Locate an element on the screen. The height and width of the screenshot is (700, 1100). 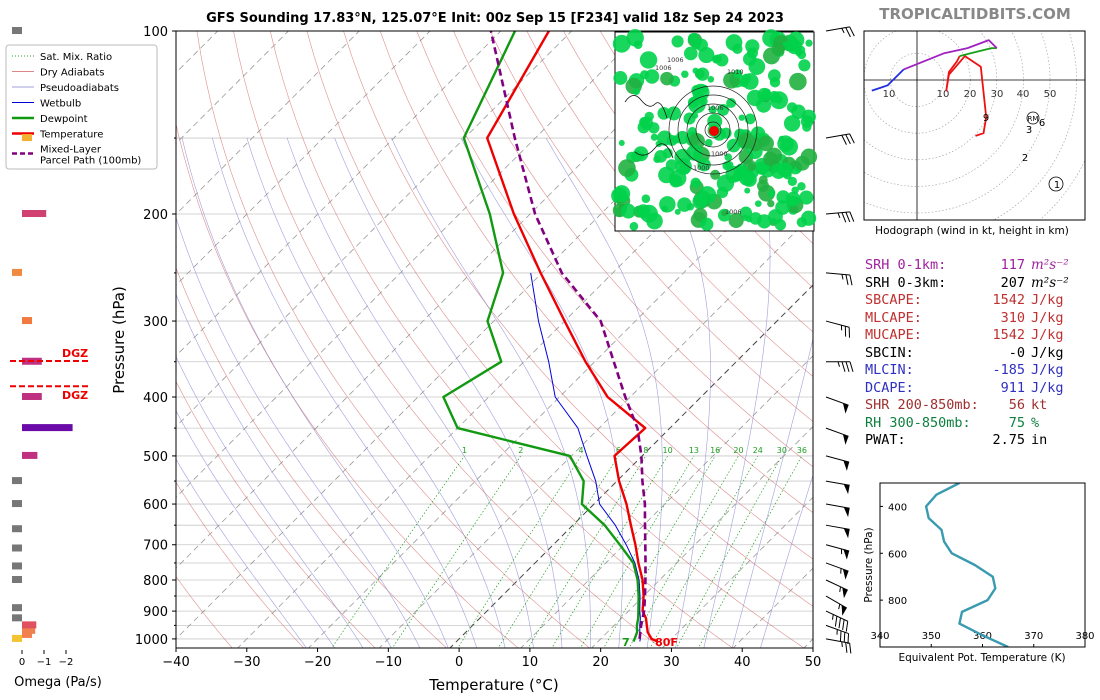
theta-e-line is located at coordinates (966, 565).